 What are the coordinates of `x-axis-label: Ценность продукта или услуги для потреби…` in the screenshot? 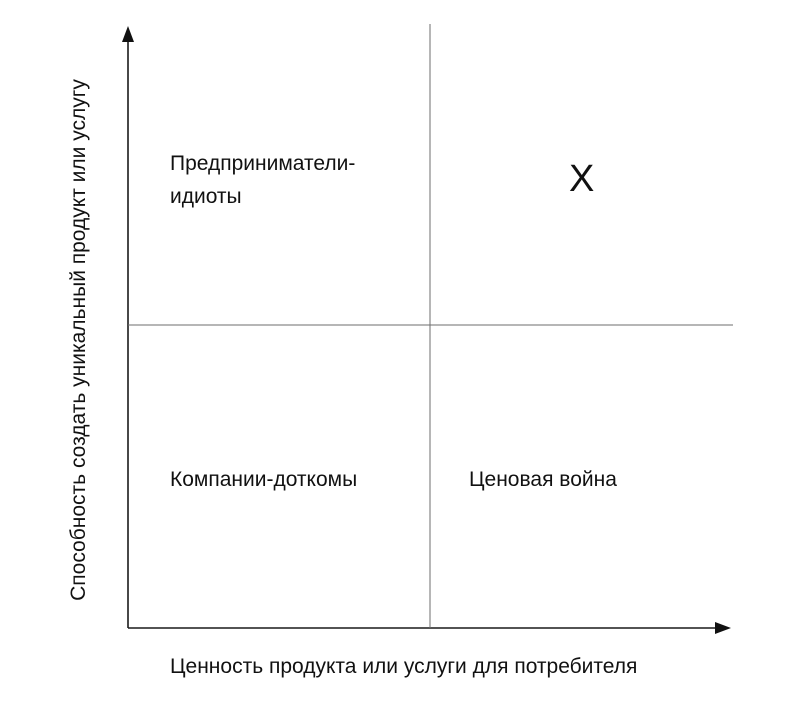 It's located at (404, 666).